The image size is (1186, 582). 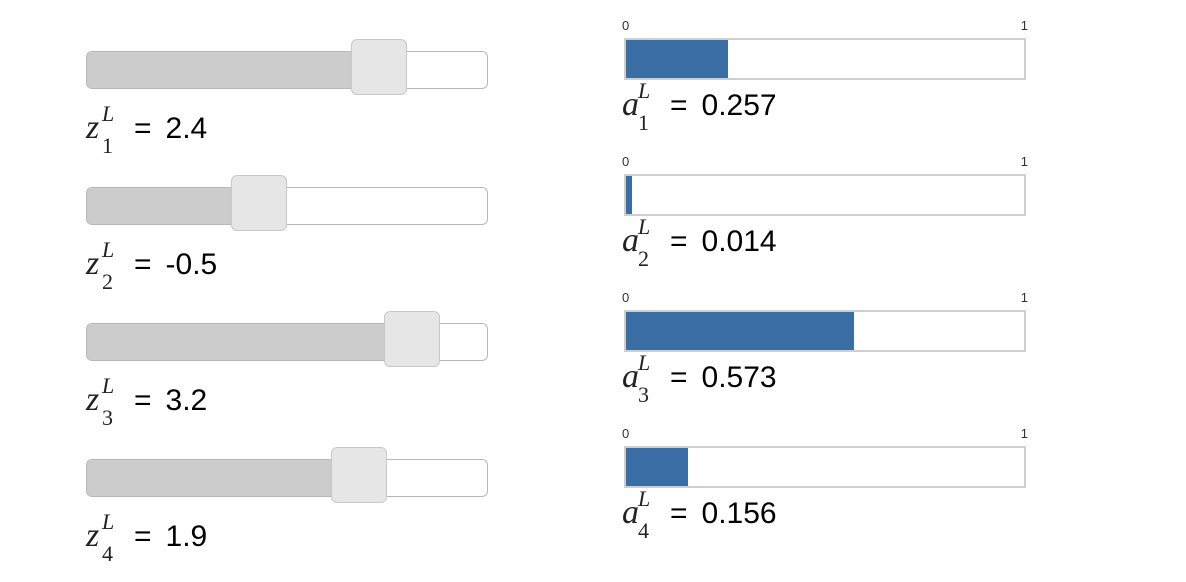 What do you see at coordinates (699, 514) in the screenshot?
I see `activation-label: a L 4 = 0.156` at bounding box center [699, 514].